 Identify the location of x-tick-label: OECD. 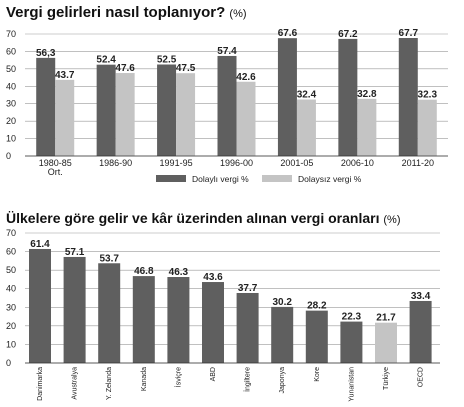
(421, 377).